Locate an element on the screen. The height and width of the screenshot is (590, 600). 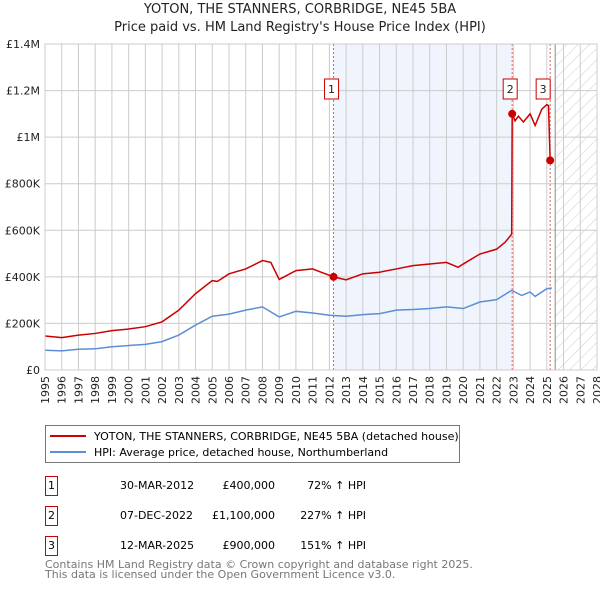
x-tick-label: 2005 is located at coordinates (212, 390).